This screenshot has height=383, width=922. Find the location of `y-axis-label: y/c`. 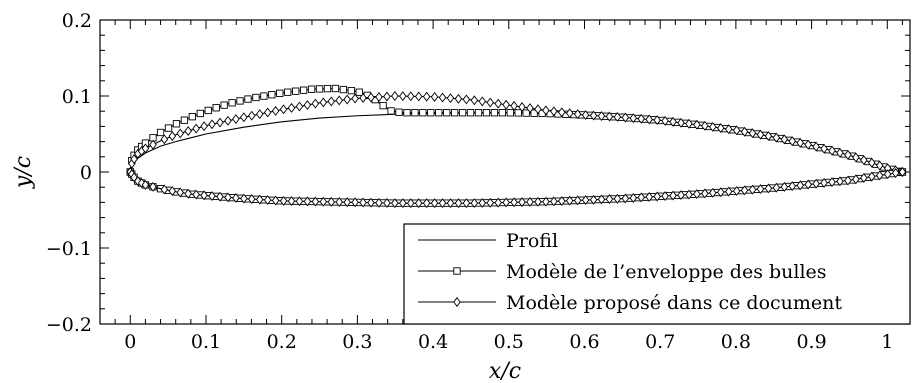

y-axis-label: y/c is located at coordinates (23, 172).